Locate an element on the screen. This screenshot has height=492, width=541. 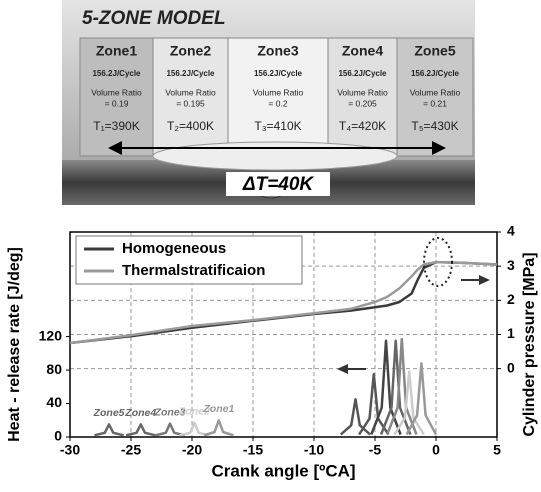
delta-t-label: ΔT=40K is located at coordinates (278, 184).